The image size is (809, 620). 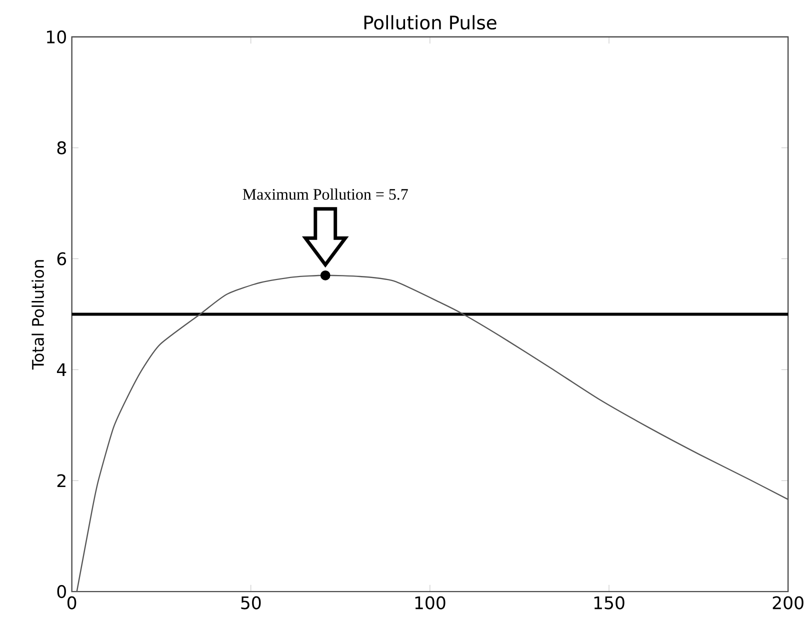 I want to click on x-tick-label: 0, so click(x=71, y=603).